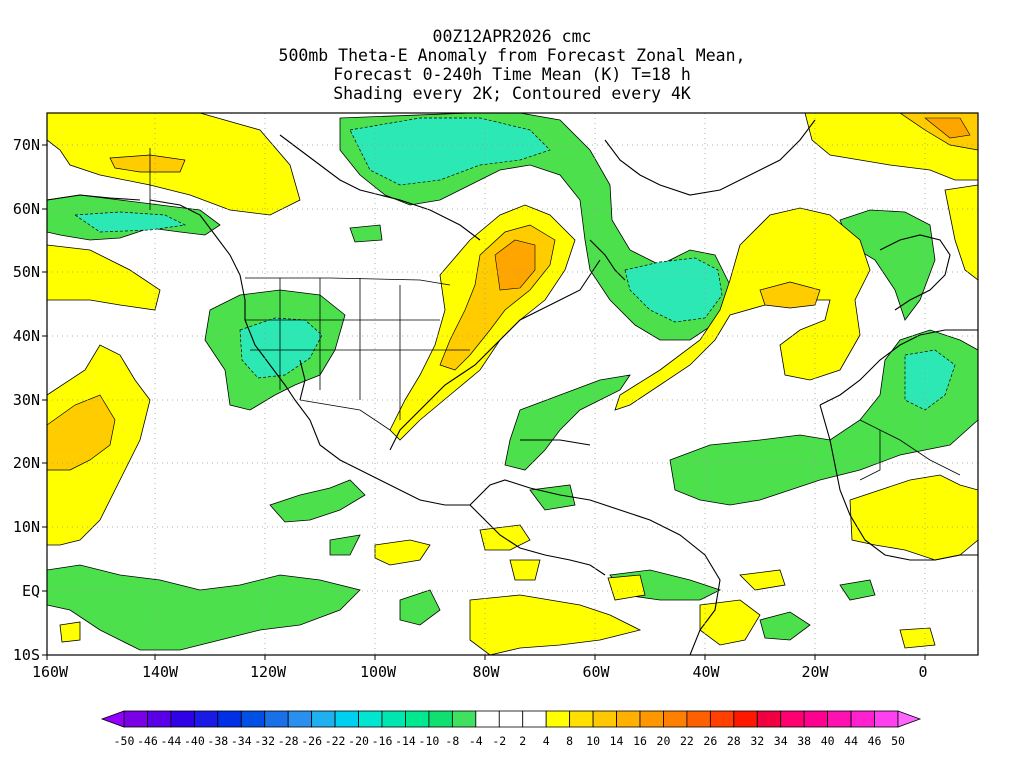 The height and width of the screenshot is (768, 1024). What do you see at coordinates (512, 36) in the screenshot?
I see `title-line-1: 00Z12APR2026 cmc` at bounding box center [512, 36].